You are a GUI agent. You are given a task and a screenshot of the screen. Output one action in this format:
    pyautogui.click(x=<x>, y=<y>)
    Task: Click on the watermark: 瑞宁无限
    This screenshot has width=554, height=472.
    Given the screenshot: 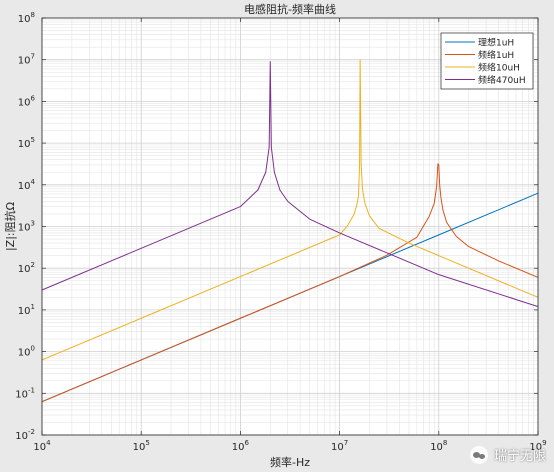 What is the action you would take?
    pyautogui.click(x=507, y=454)
    